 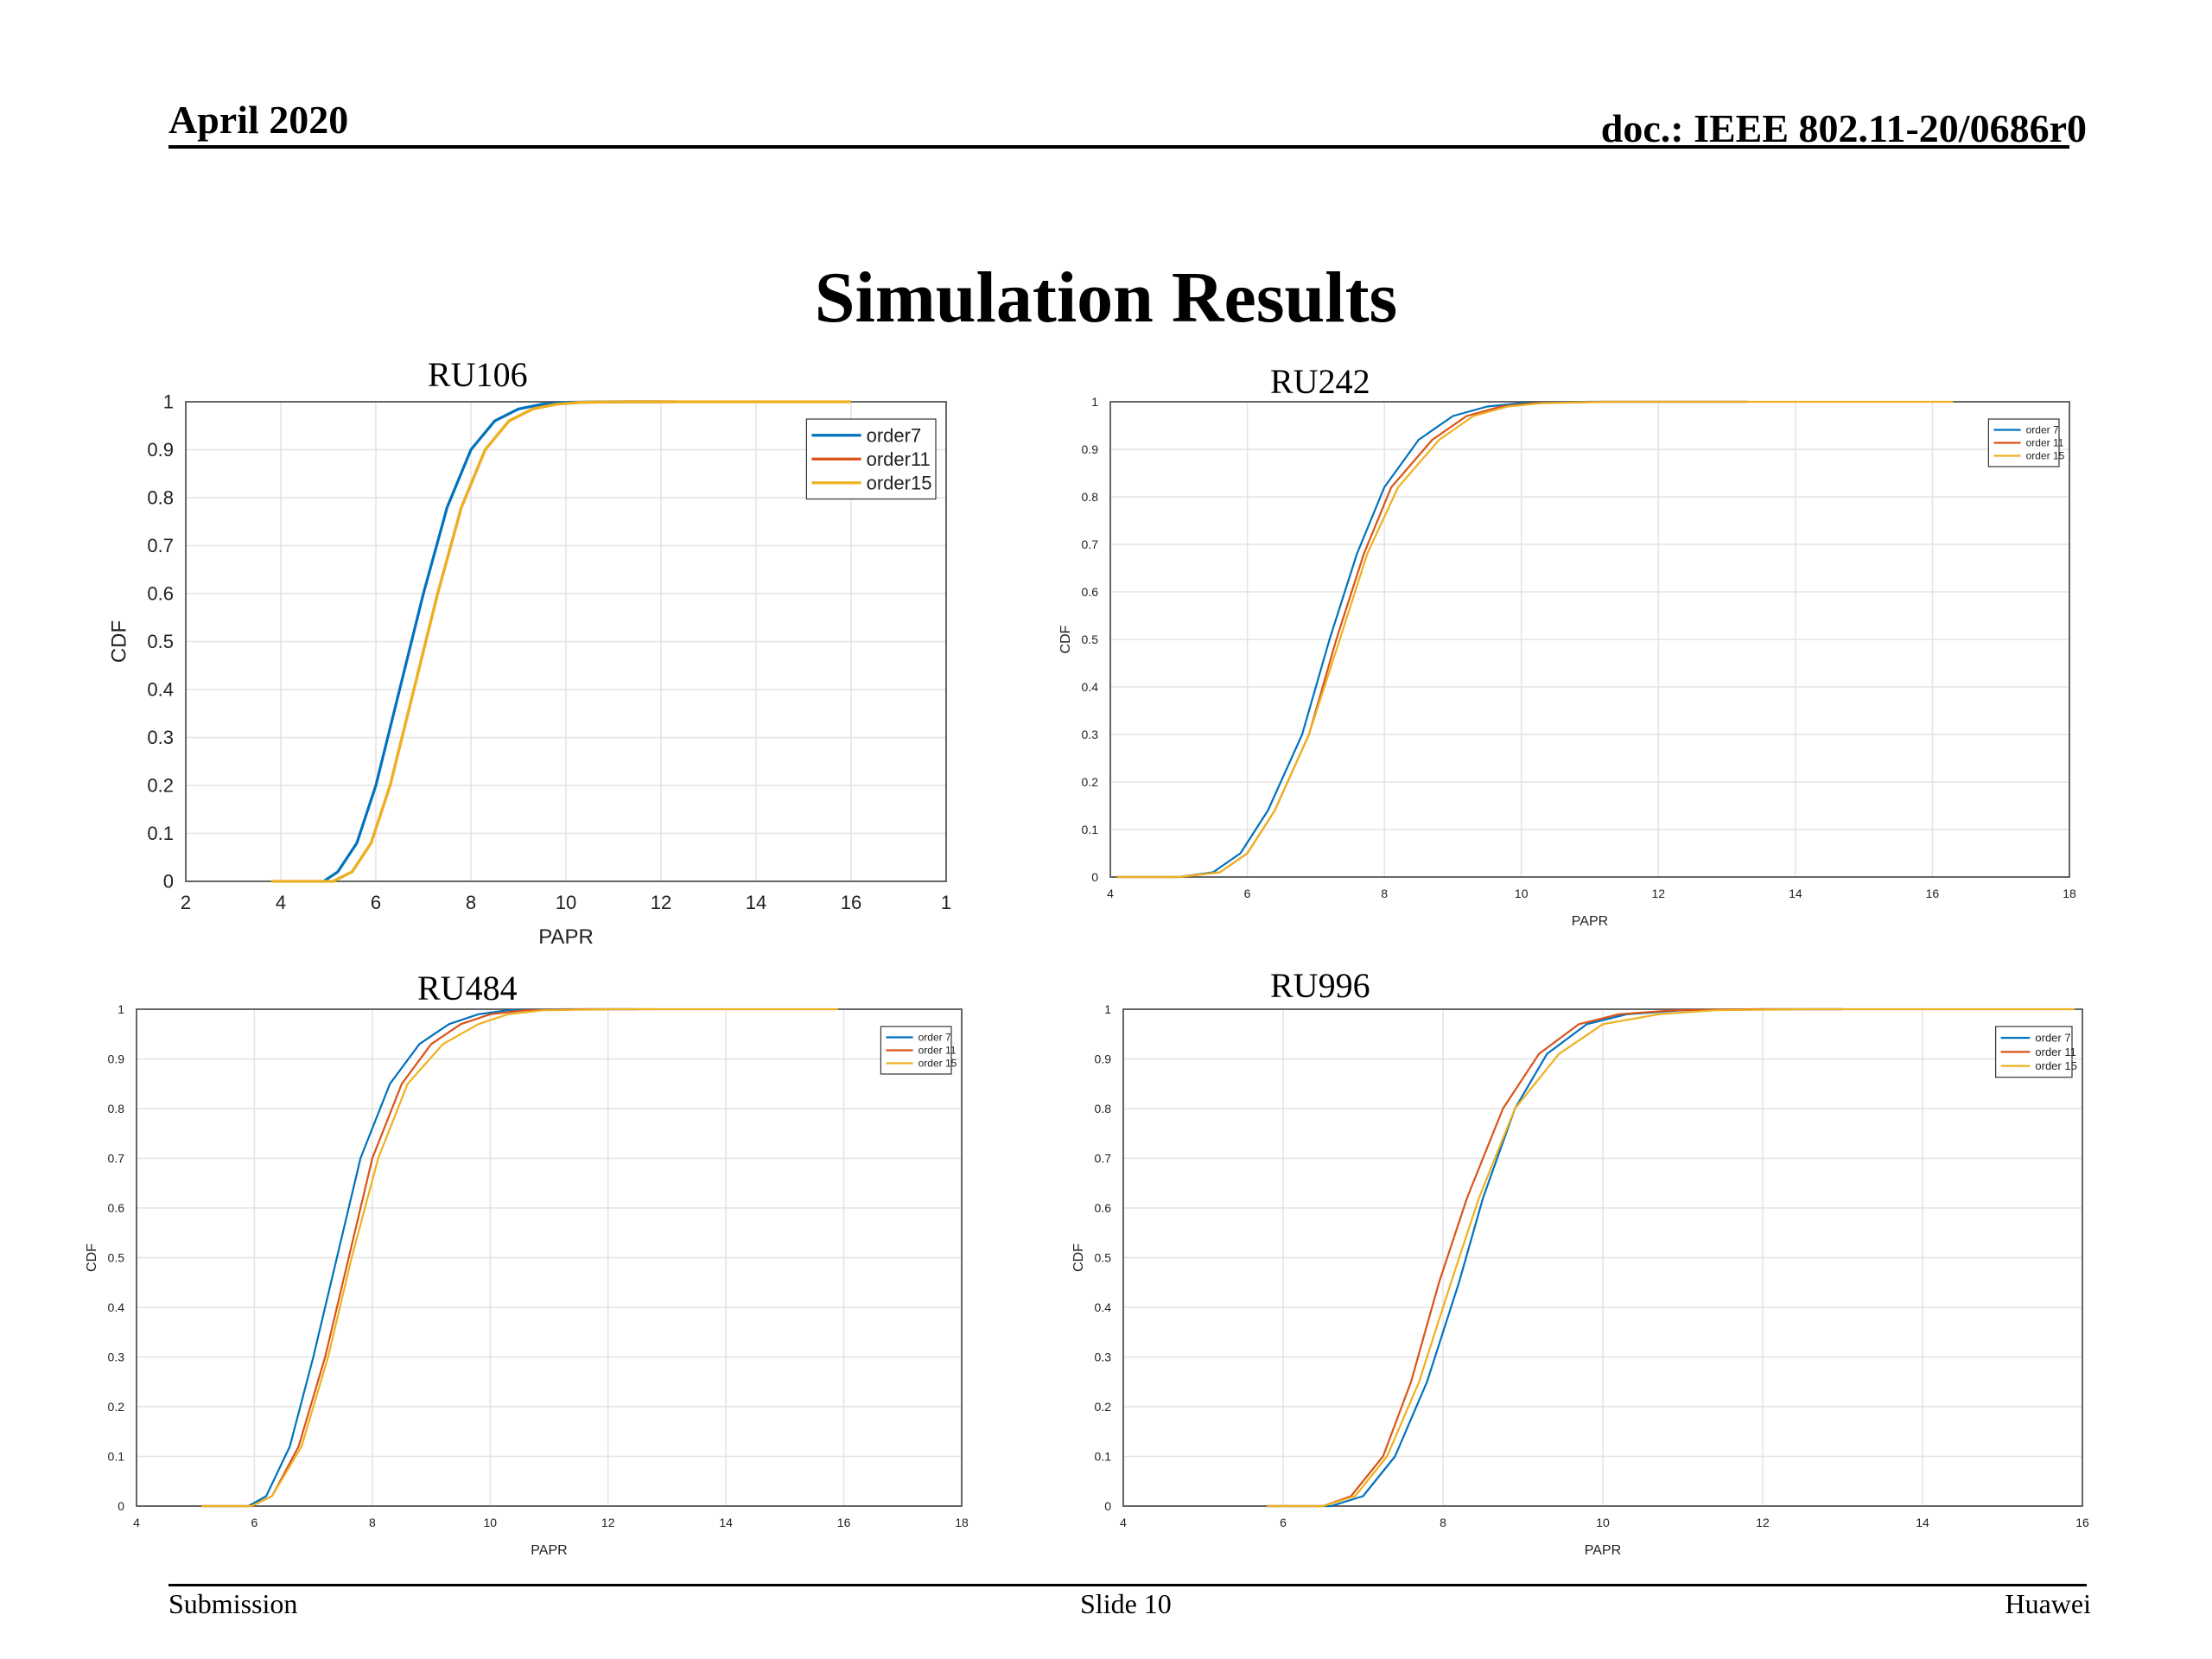 I want to click on x-tick-label: 18, so click(x=2069, y=893).